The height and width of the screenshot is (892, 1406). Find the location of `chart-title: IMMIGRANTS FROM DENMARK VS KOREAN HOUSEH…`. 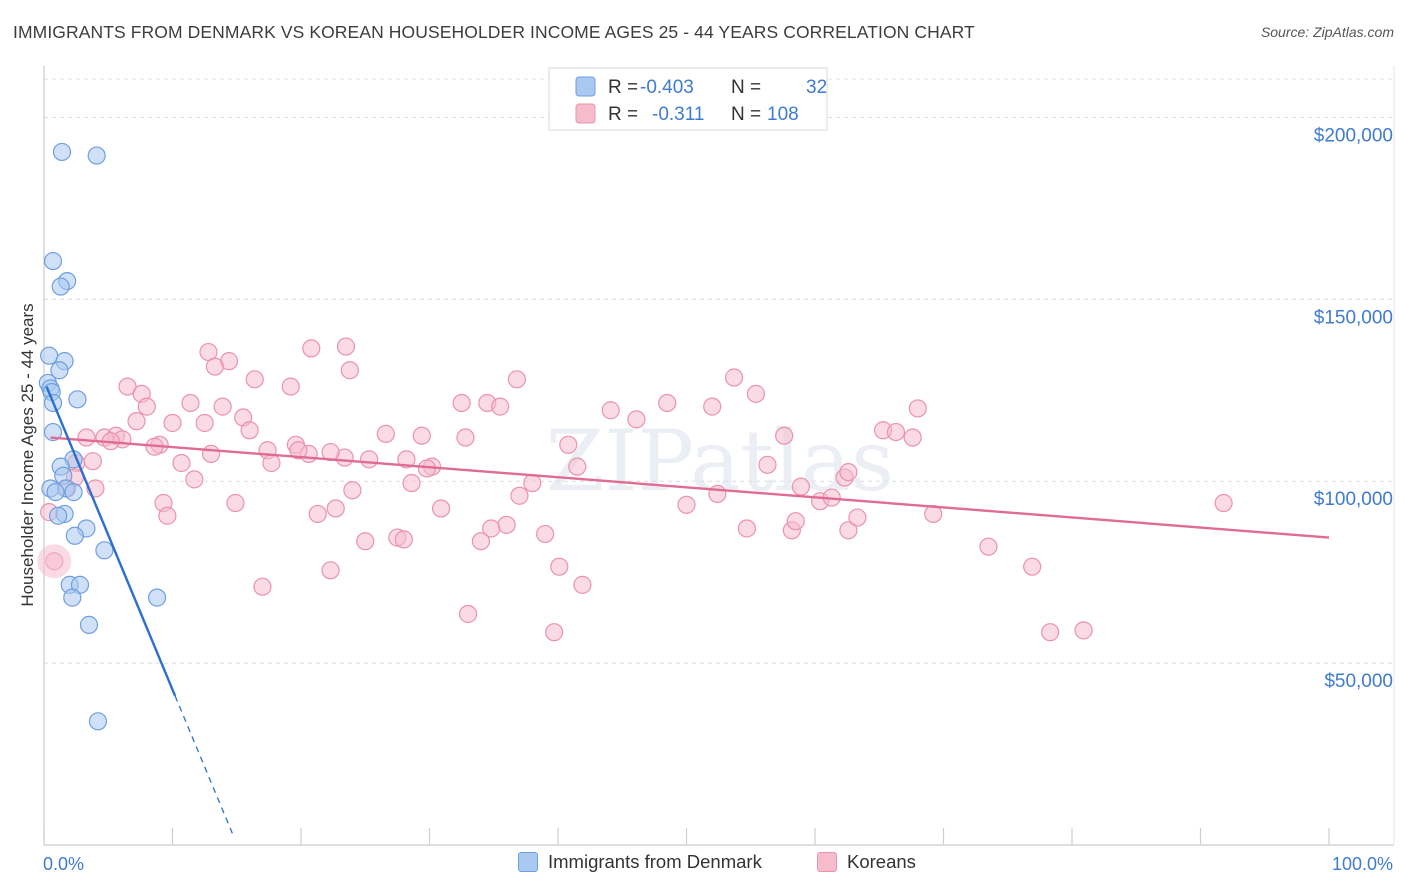

chart-title: IMMIGRANTS FROM DENMARK VS KOREAN HOUSEH… is located at coordinates (494, 32).